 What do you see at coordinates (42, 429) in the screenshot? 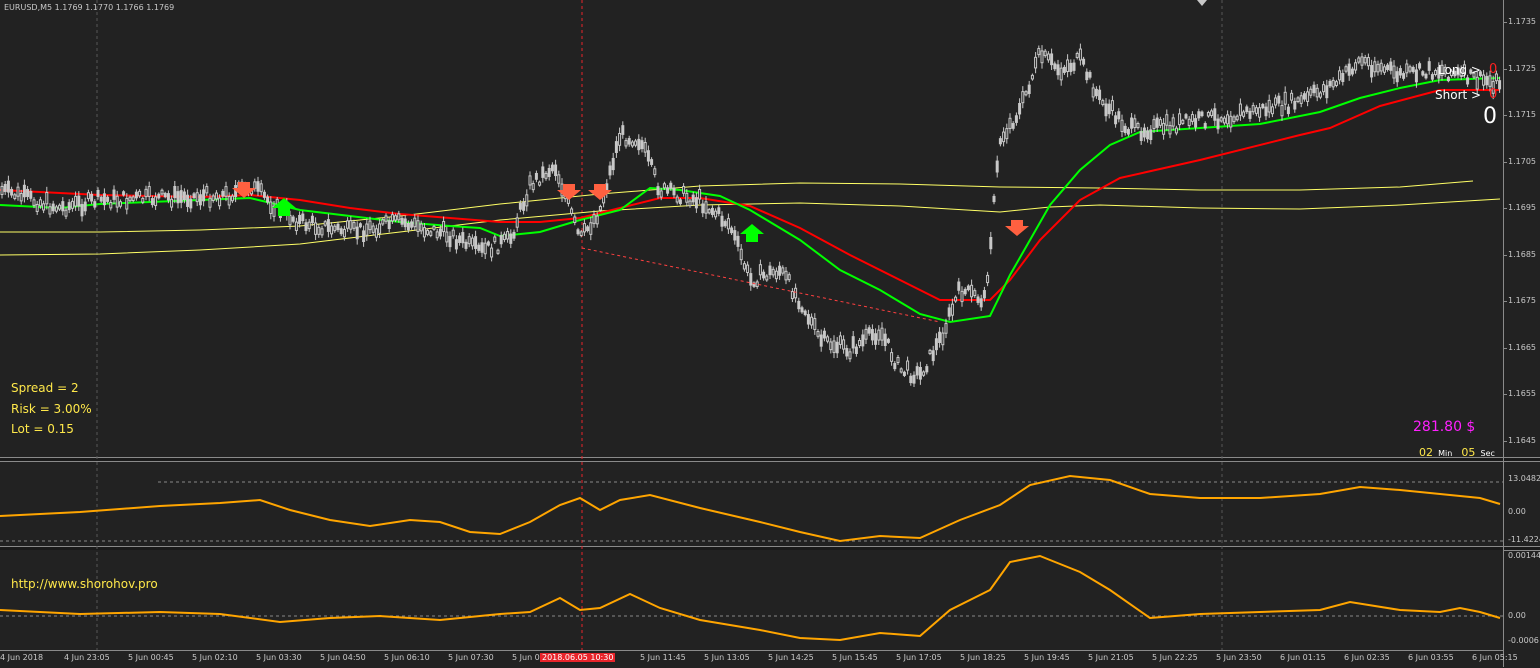
I see `lot-label: Lot = 0.15` at bounding box center [42, 429].